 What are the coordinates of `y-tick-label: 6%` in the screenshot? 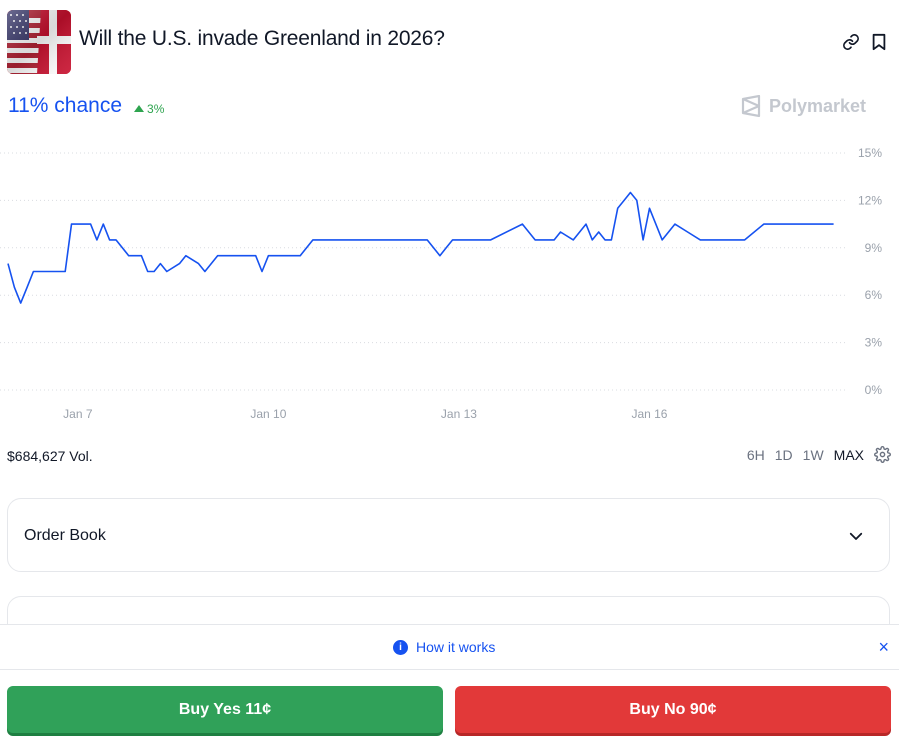 It's located at (874, 295).